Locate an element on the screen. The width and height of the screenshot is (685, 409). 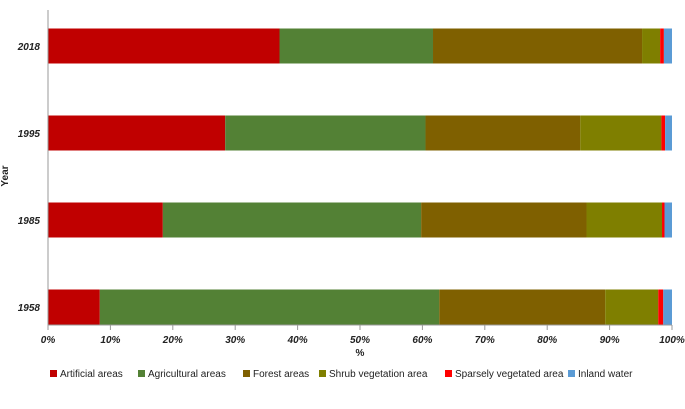
bar-1995-forest-areas is located at coordinates (503, 133).